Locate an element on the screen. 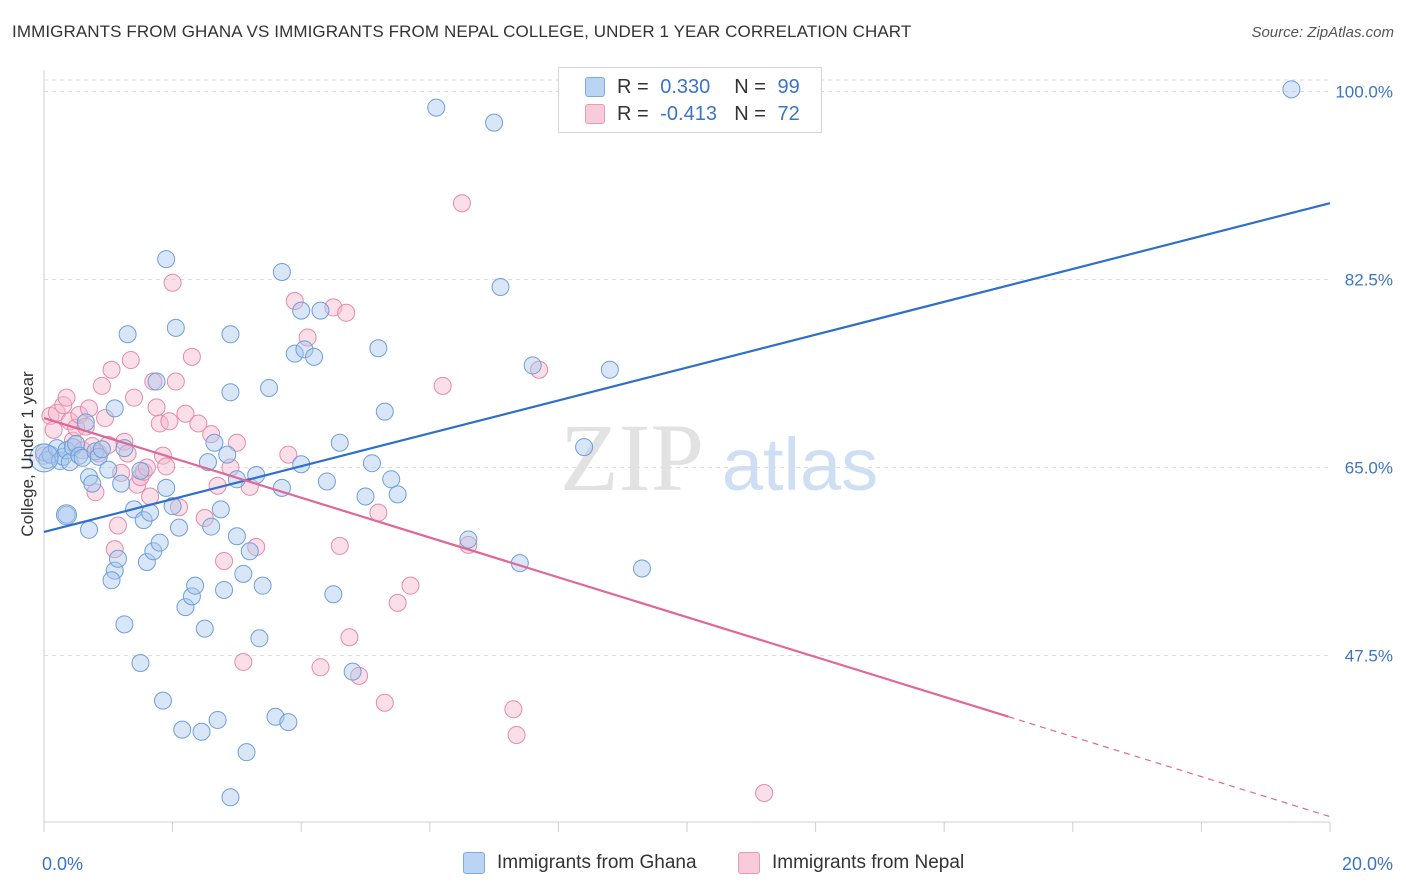  watermark-zip: ZIP is located at coordinates (632, 457).